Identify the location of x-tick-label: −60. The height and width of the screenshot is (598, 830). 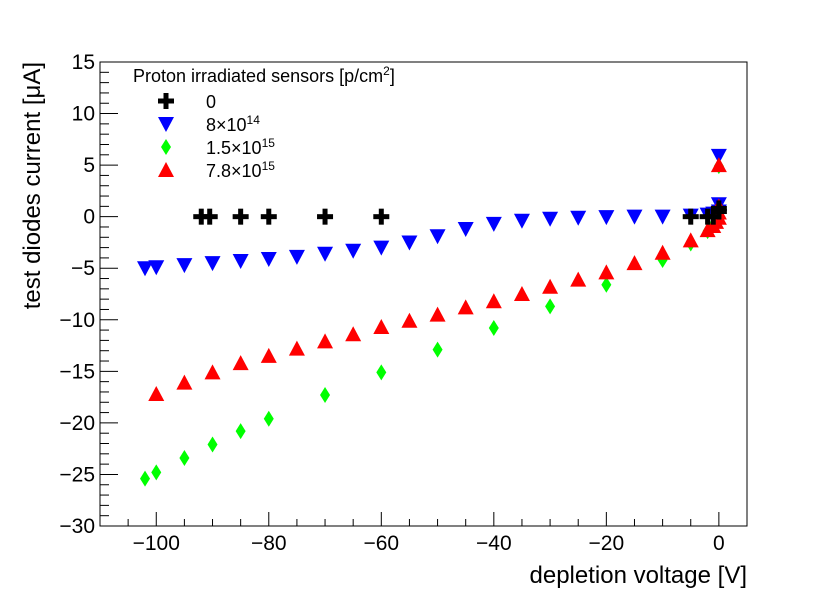
(381, 543).